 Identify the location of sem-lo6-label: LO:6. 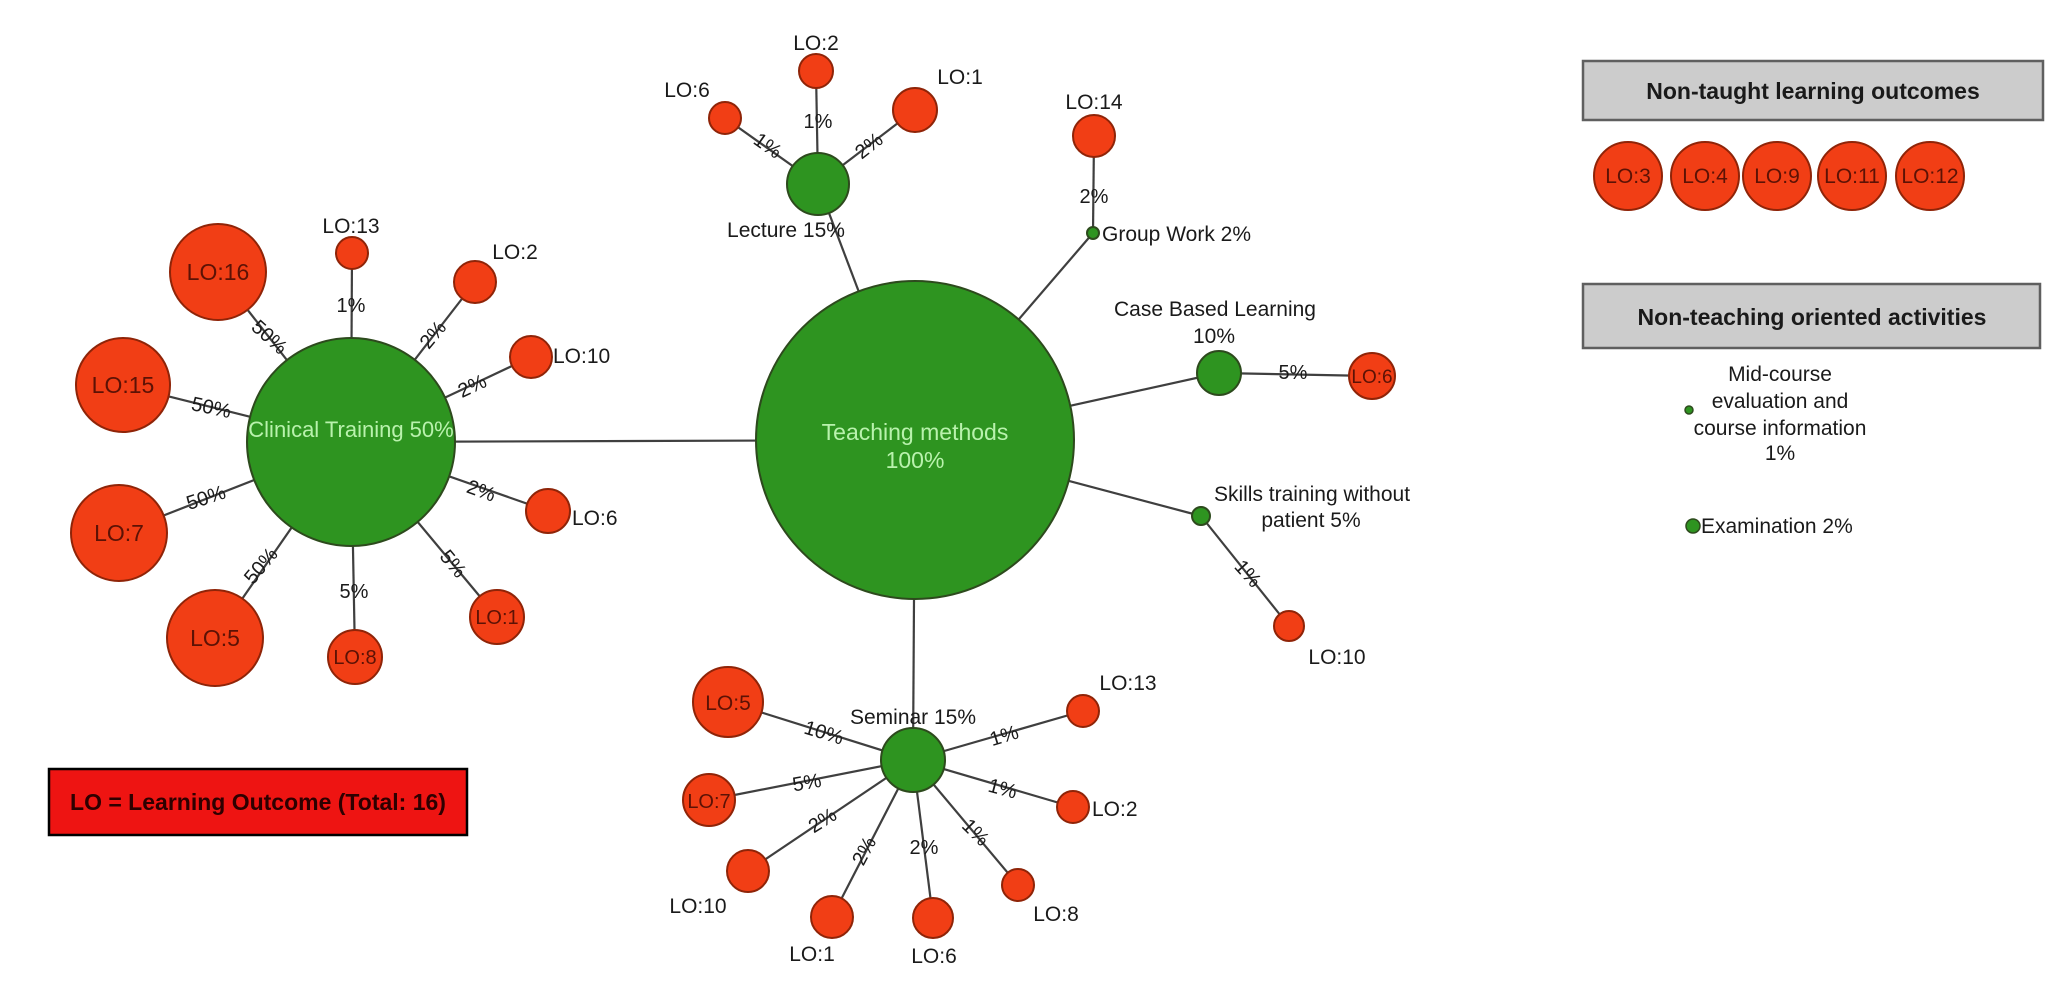
(934, 956).